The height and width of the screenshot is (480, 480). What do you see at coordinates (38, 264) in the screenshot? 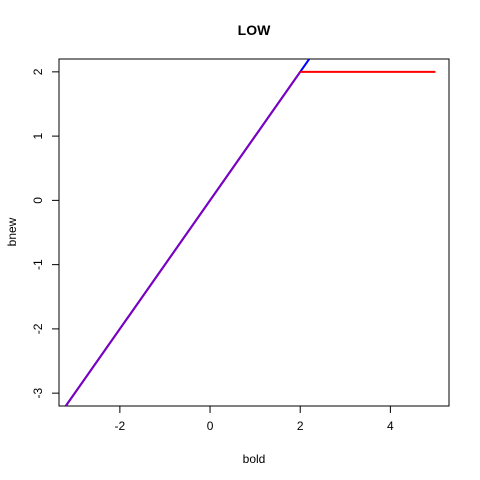
I see `y-tick-label: -1` at bounding box center [38, 264].